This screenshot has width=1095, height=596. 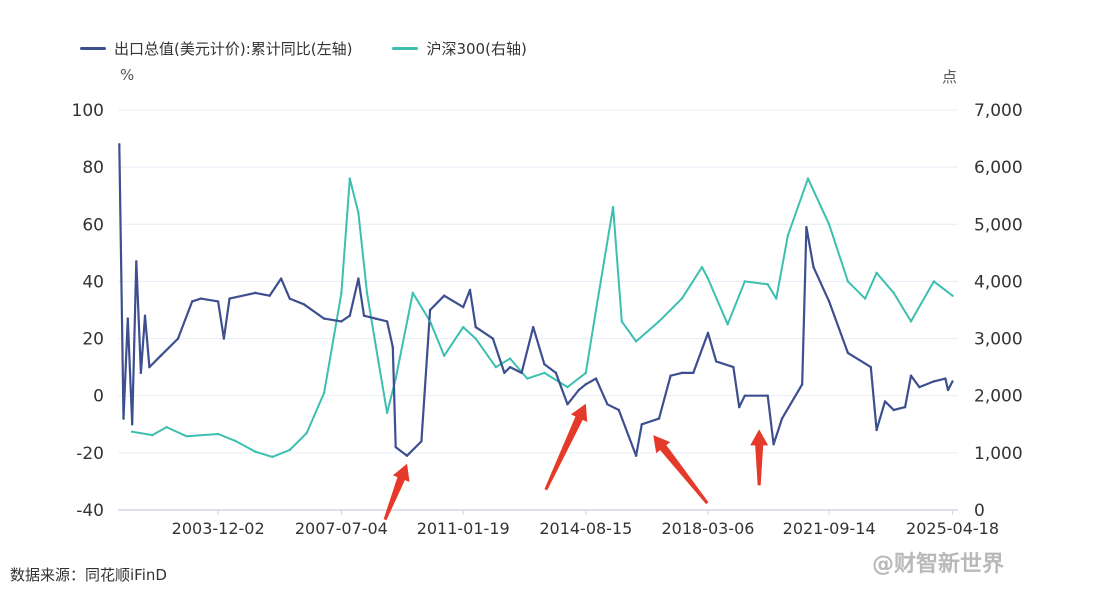 I want to click on right-axis-ticks: 0 1,000 2,000 3,000 4,000 5,000 6,000 7,000, so click(x=998, y=311).